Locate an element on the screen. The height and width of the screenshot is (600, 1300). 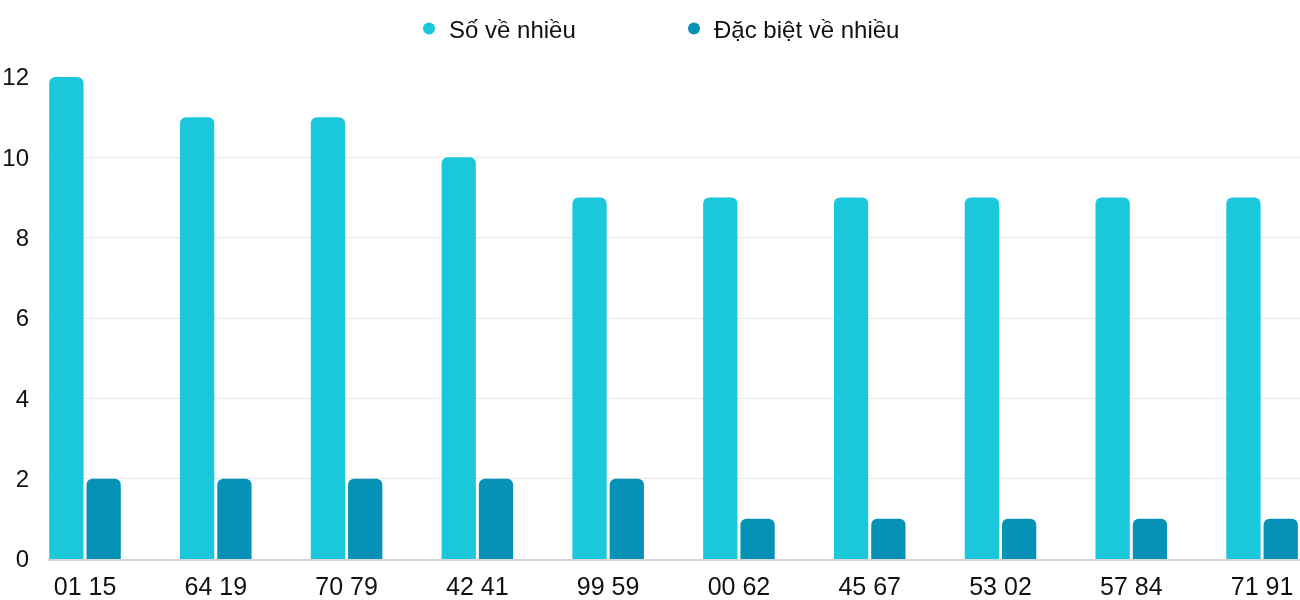
x-tick-label: 99 59 is located at coordinates (608, 586).